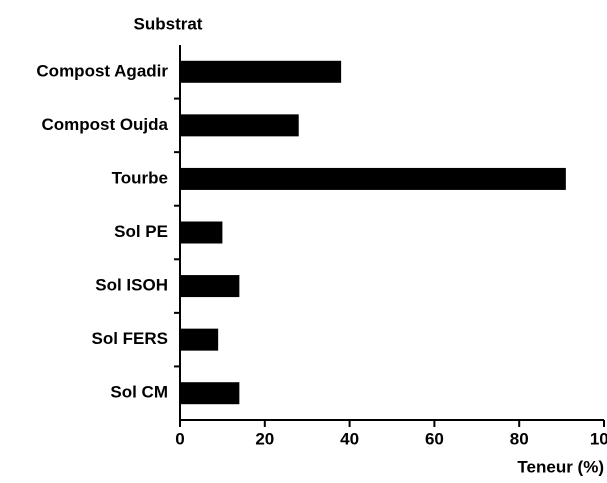  Describe the element at coordinates (168, 23) in the screenshot. I see `y-axis-title: Substrat` at that location.